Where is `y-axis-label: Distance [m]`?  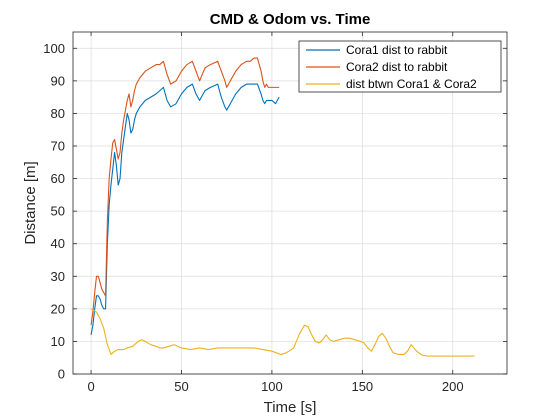
y-axis-label: Distance [m] is located at coordinates (30, 202).